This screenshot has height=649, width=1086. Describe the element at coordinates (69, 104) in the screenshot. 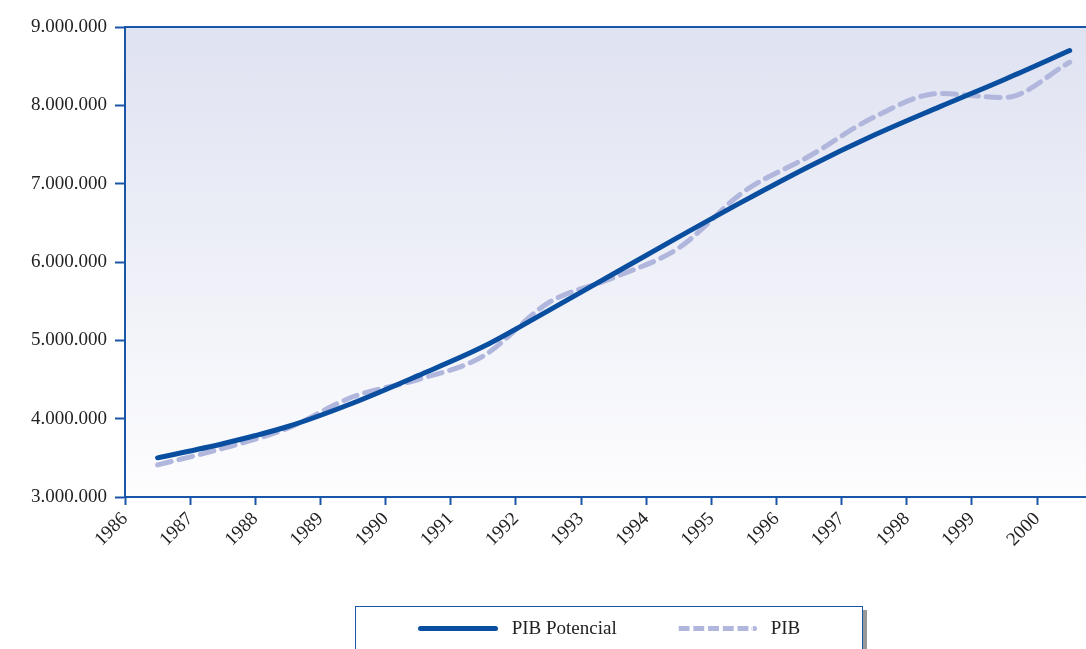

I see `y-tick-label: 8.000.000` at that location.